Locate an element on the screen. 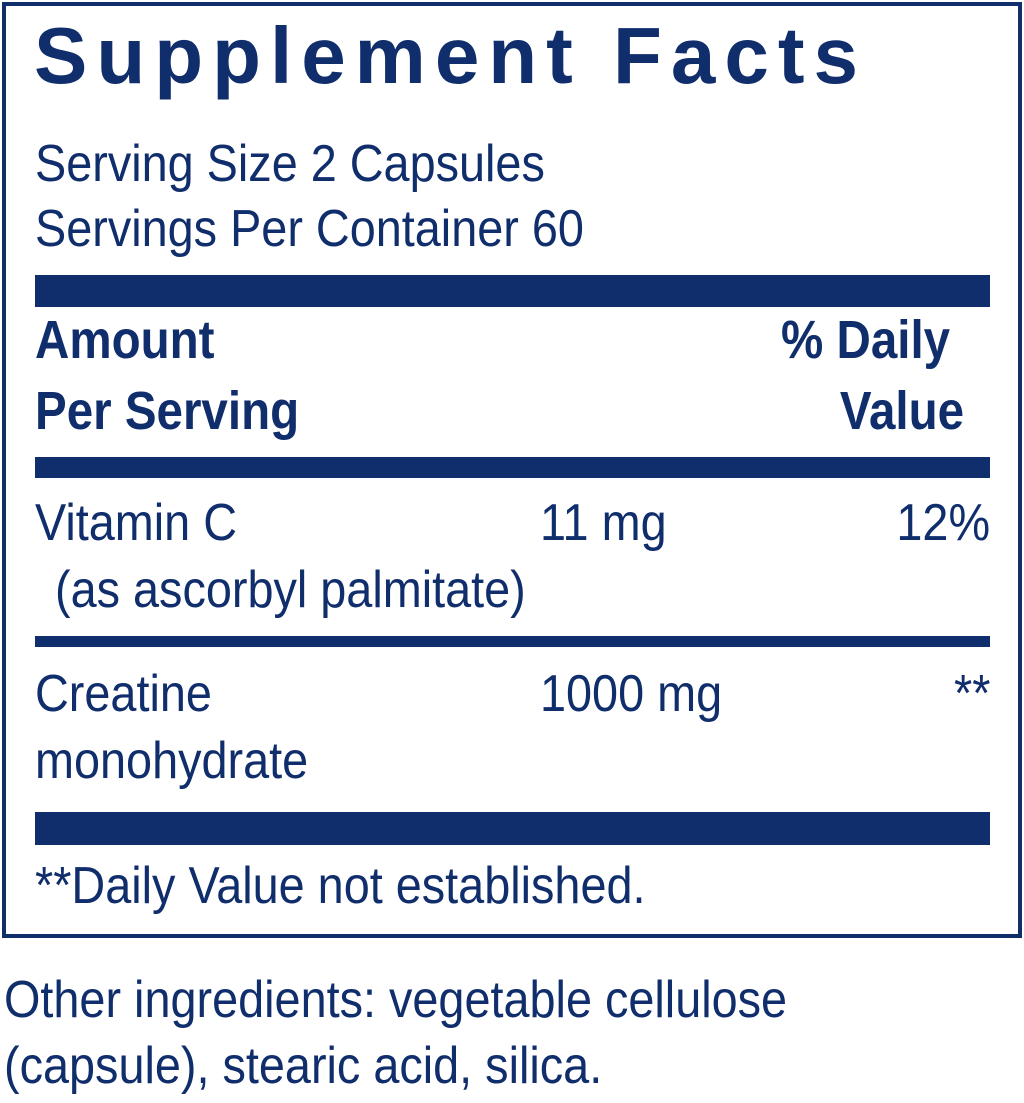  footnote: **Daily Value not established. is located at coordinates (340, 886).